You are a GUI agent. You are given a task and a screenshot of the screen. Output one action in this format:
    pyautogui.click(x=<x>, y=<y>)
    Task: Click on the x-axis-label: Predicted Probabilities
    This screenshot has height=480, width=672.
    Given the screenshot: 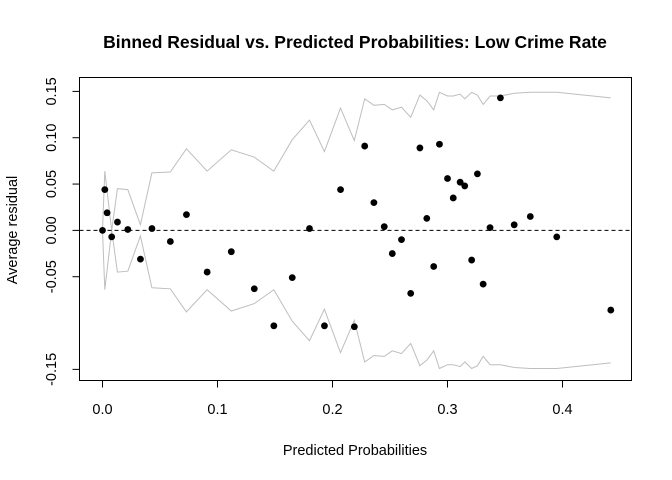 What is the action you would take?
    pyautogui.click(x=355, y=451)
    